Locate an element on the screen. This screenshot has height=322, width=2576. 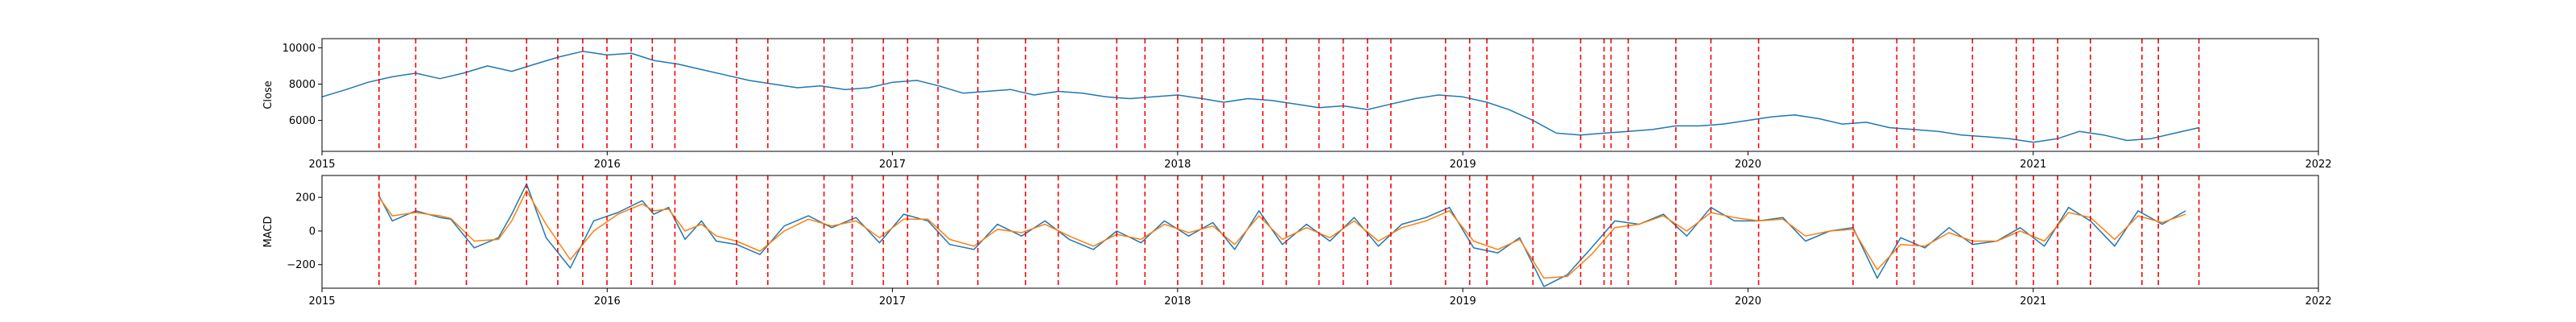
y-tick-label: 10000 is located at coordinates (299, 49).